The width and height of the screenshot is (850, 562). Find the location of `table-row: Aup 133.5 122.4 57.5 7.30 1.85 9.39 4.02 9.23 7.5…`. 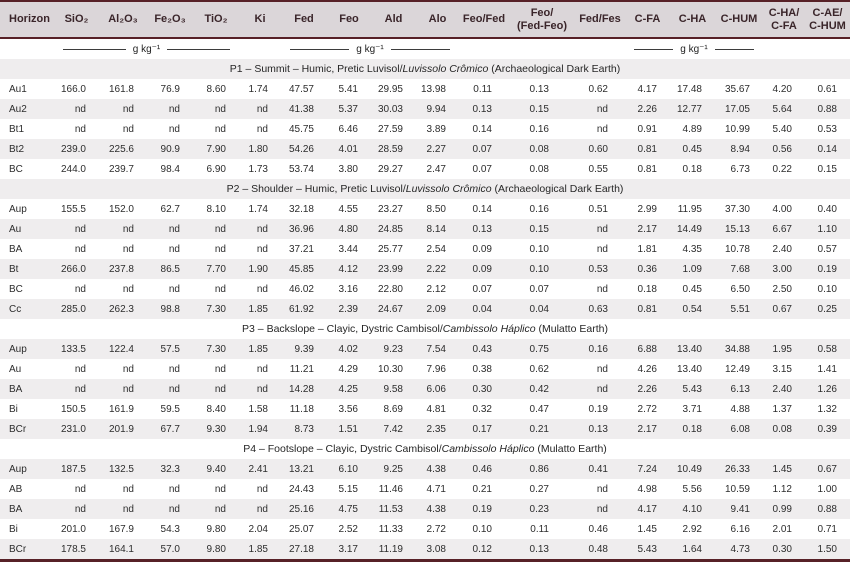

table-row: Aup 133.5 122.4 57.5 7.30 1.85 9.39 4.02 9.23 7.5… is located at coordinates (425, 349).